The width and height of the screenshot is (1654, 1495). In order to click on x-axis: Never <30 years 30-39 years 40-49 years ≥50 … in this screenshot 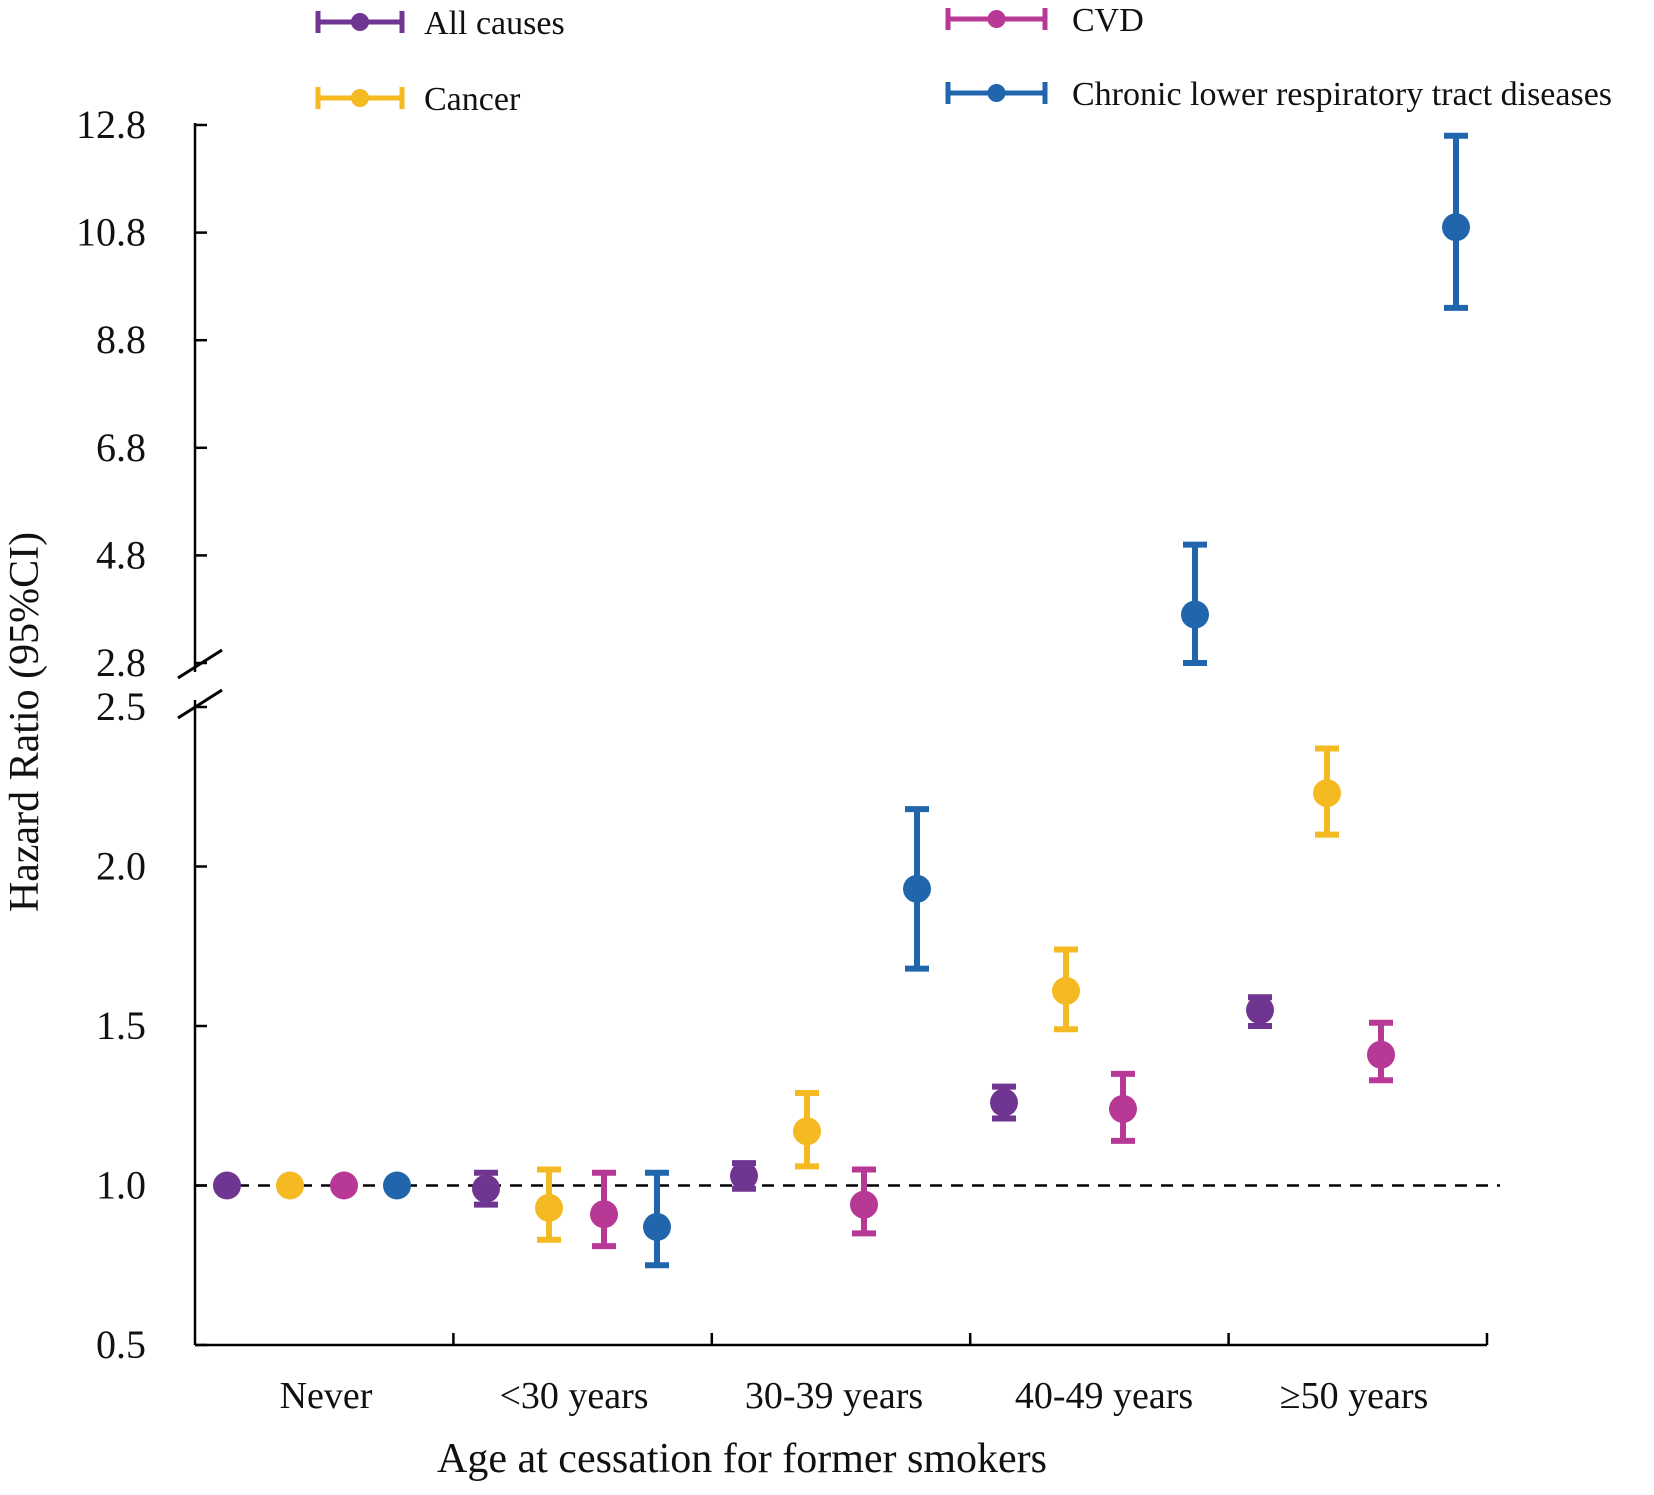, I will do `click(842, 1375)`.